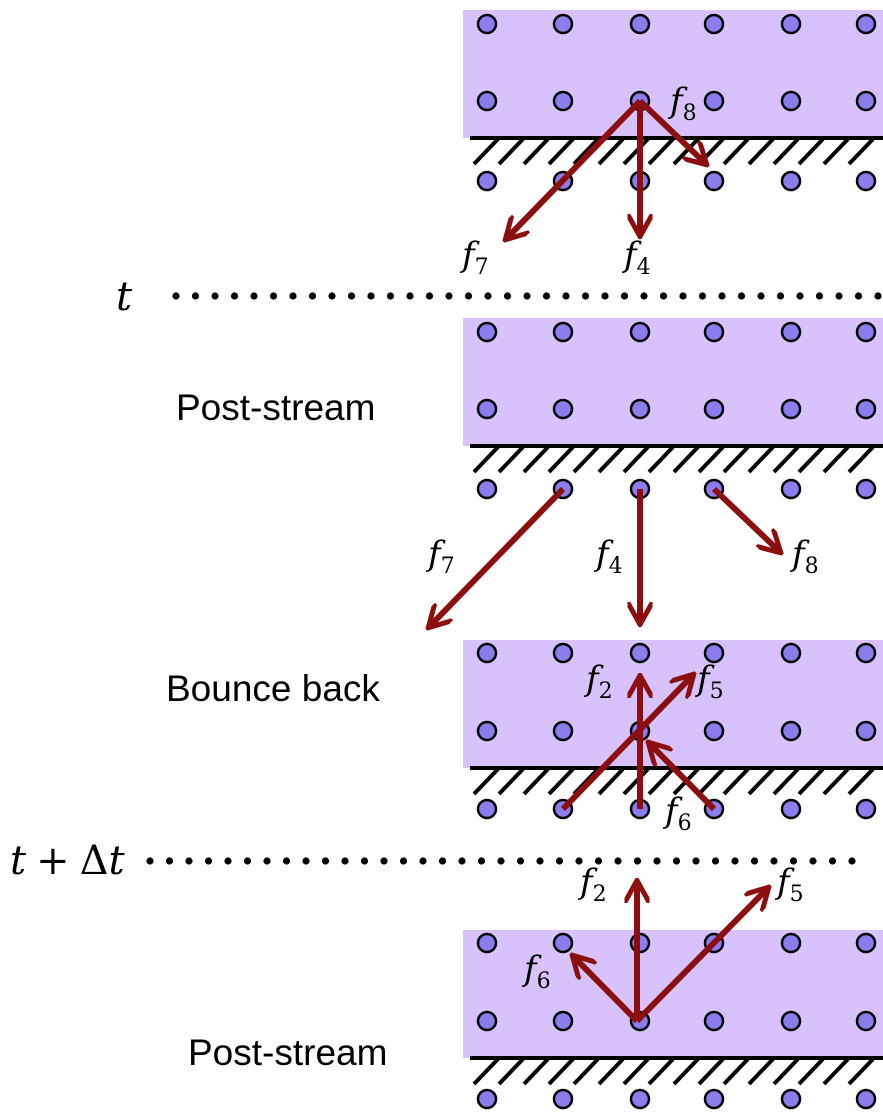  Describe the element at coordinates (273, 688) in the screenshot. I see `stage-label-bounce-back: Bounce back` at that location.